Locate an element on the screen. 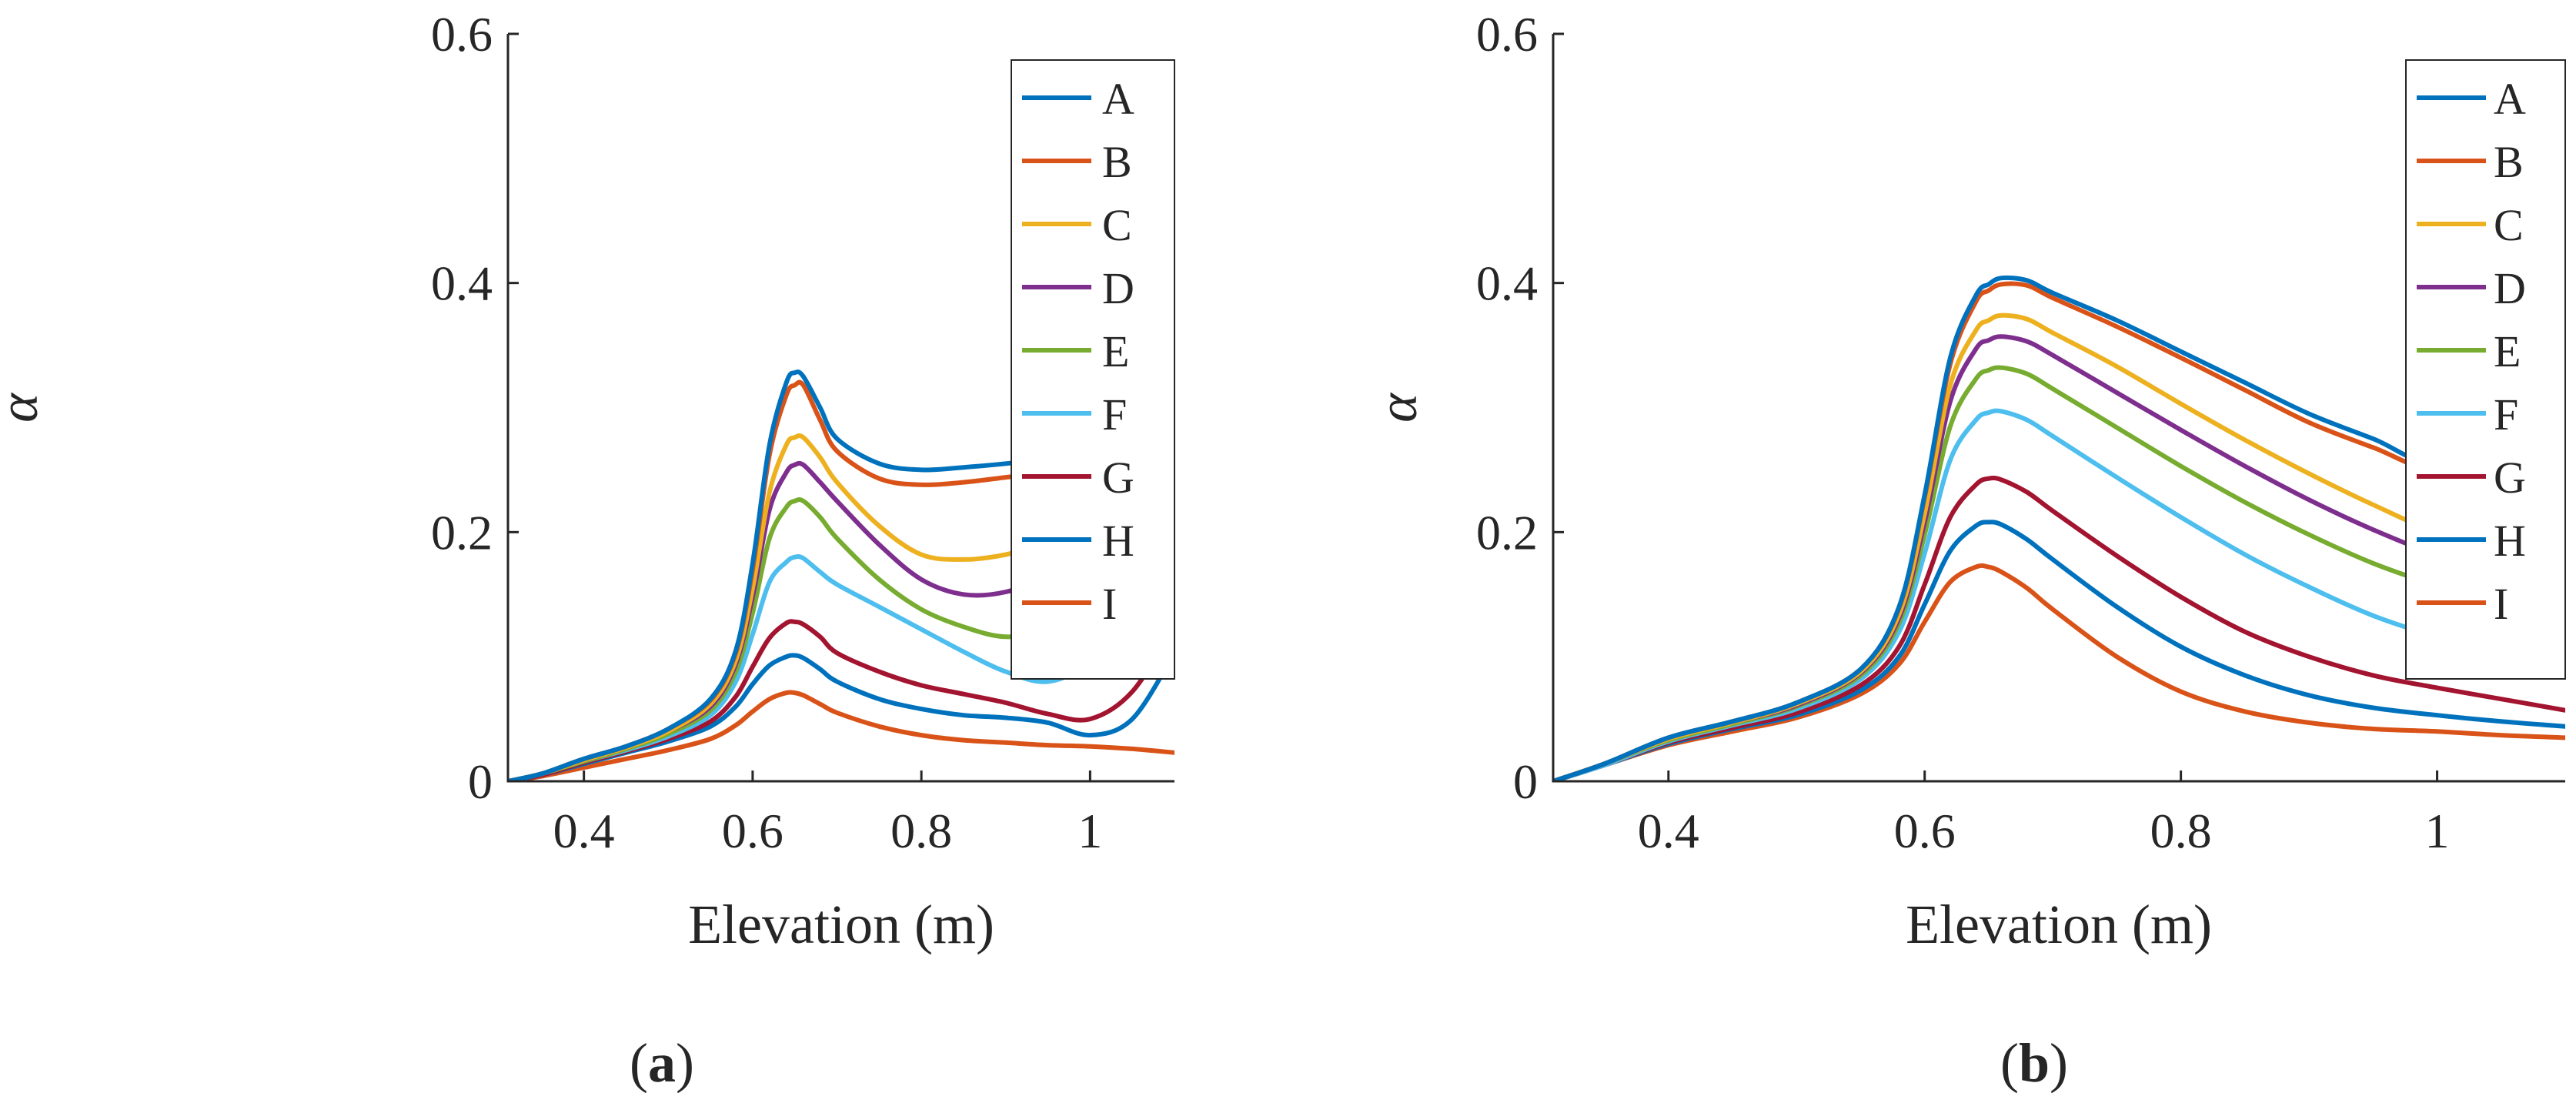 Image resolution: width=2576 pixels, height=1093 pixels. series-layer is located at coordinates (841, 575).